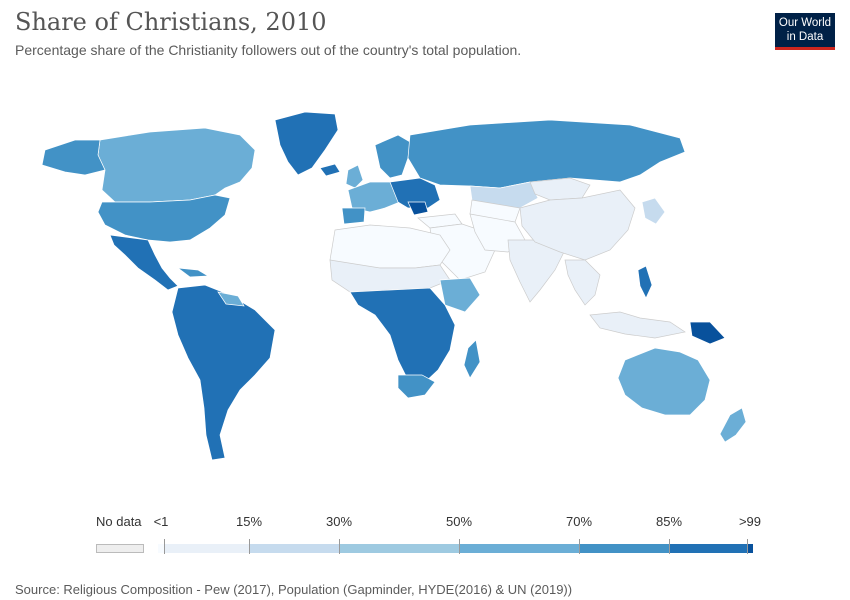 This screenshot has width=850, height=600. Describe the element at coordinates (330, 170) in the screenshot. I see `country-iceland` at that location.